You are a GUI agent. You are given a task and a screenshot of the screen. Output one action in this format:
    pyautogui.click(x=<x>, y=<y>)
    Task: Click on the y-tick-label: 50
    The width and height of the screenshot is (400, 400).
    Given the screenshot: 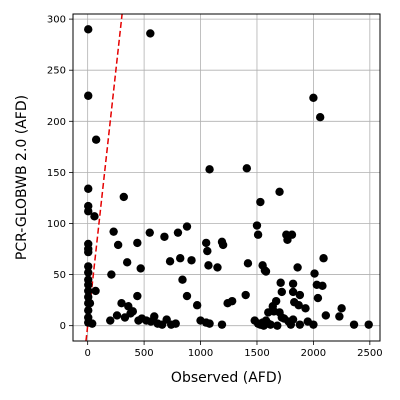 What is the action you would take?
    pyautogui.click(x=59, y=275)
    